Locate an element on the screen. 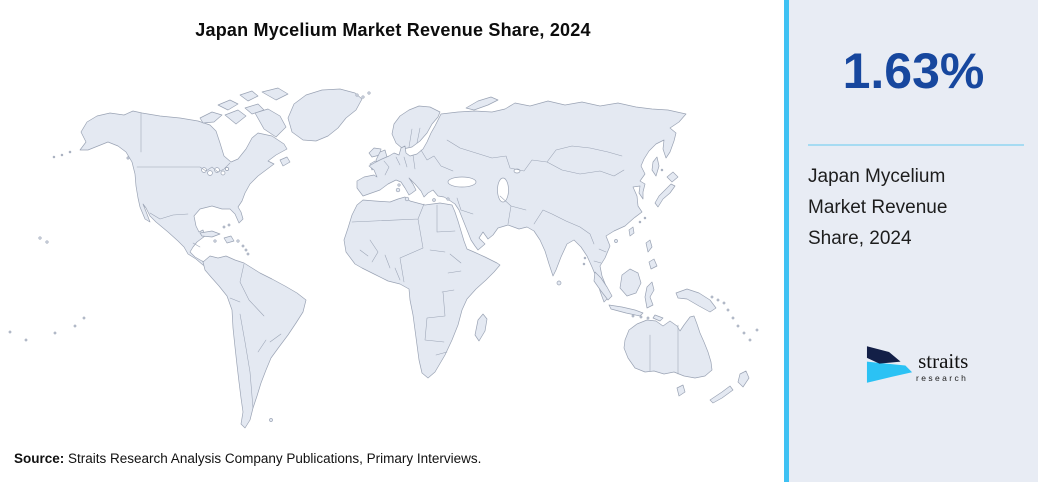 The image size is (1038, 485). island-japan is located at coordinates (666, 189).